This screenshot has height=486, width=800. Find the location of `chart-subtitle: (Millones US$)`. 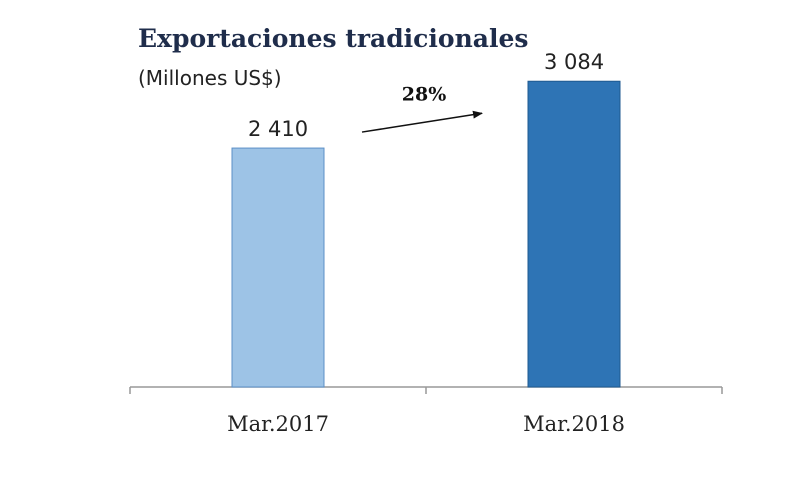

chart-subtitle: (Millones US$) is located at coordinates (210, 78).